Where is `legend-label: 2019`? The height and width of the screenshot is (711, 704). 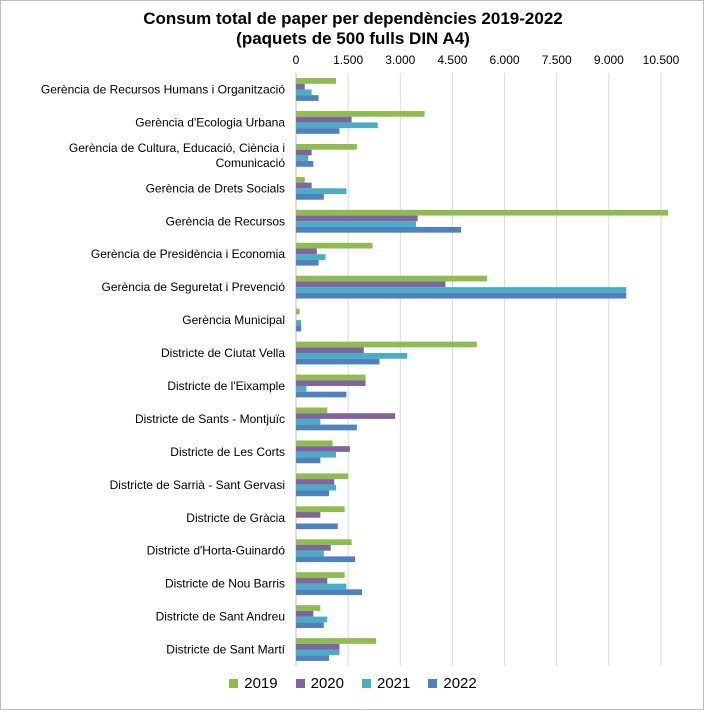 legend-label: 2019 is located at coordinates (261, 683).